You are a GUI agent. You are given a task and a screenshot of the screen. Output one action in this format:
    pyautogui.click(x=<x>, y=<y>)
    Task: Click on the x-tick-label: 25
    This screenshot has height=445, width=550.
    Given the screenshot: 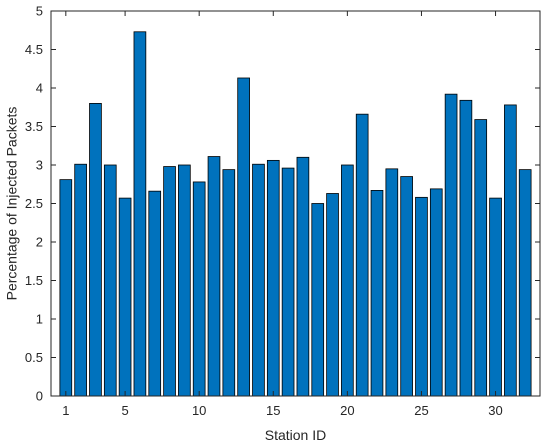 What is the action you would take?
    pyautogui.click(x=421, y=410)
    